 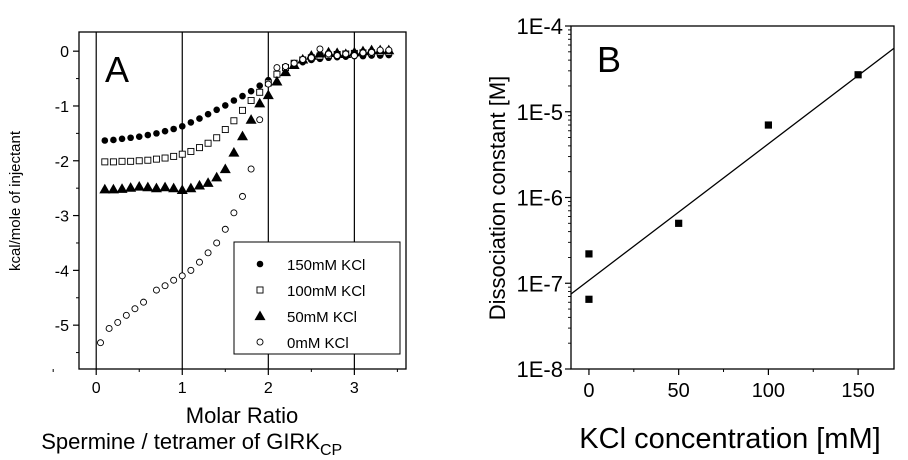 I want to click on panel-a-x-axis-label-line1: Molar Ratio, so click(x=242, y=415).